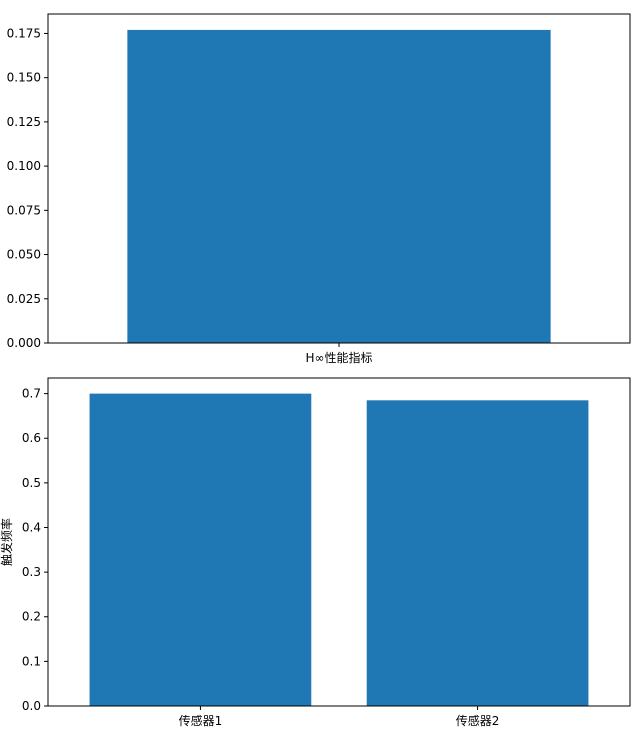 The image size is (638, 741). I want to click on y-tick-label: 0.4, so click(31, 527).